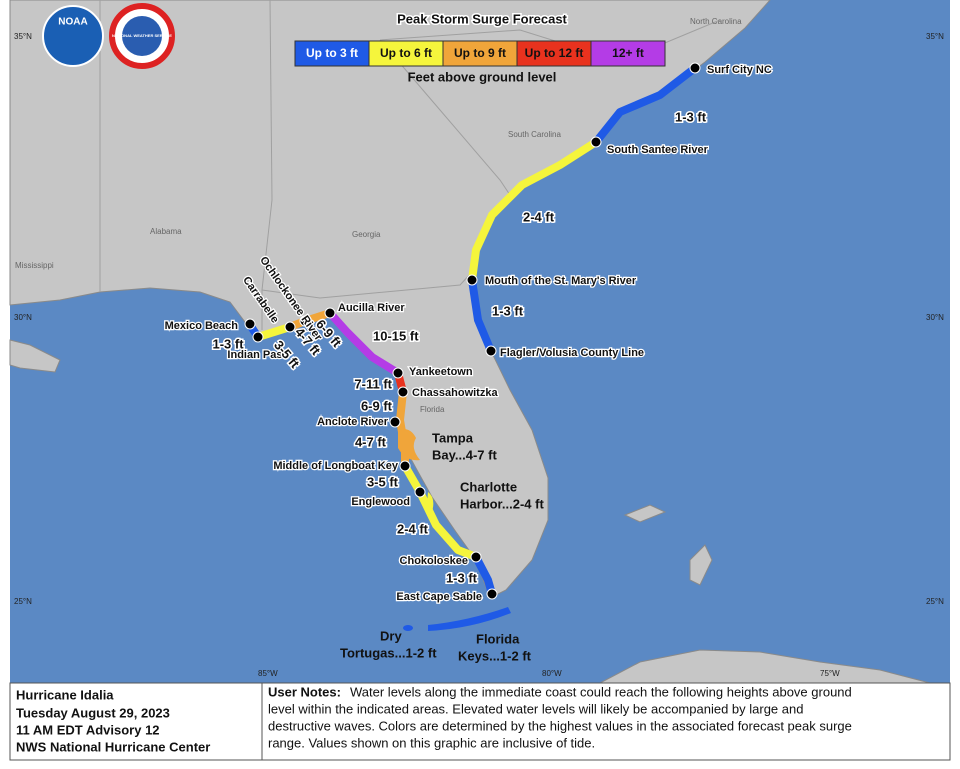 This screenshot has height=769, width=960. What do you see at coordinates (353, 422) in the screenshot?
I see `point-label: Anclote River` at bounding box center [353, 422].